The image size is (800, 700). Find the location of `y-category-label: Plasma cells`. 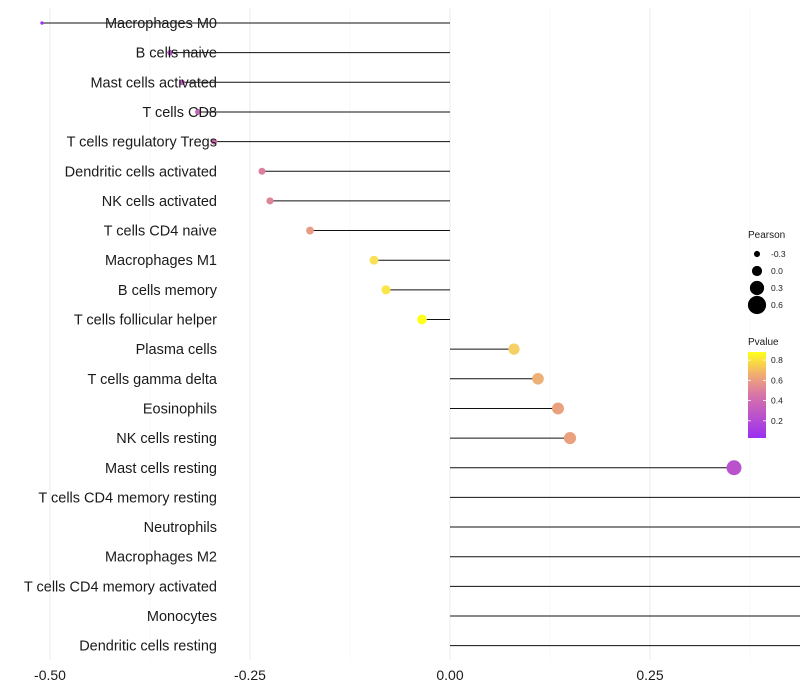

y-category-label: Plasma cells is located at coordinates (176, 350).